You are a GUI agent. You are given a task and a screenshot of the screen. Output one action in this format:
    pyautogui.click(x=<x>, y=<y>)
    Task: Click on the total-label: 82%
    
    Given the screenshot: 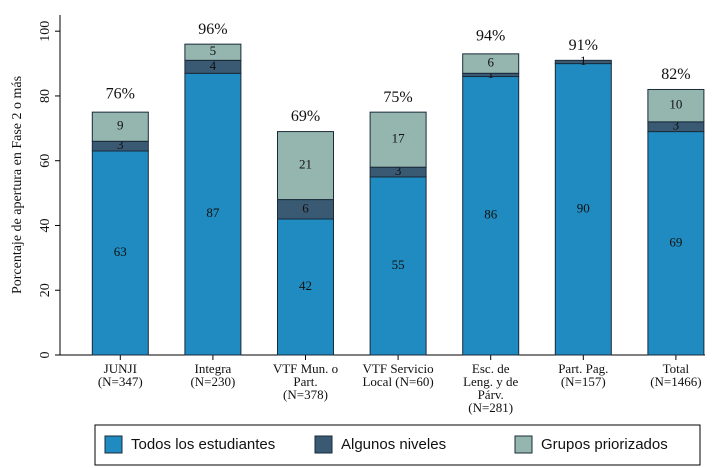 What is the action you would take?
    pyautogui.click(x=675, y=74)
    